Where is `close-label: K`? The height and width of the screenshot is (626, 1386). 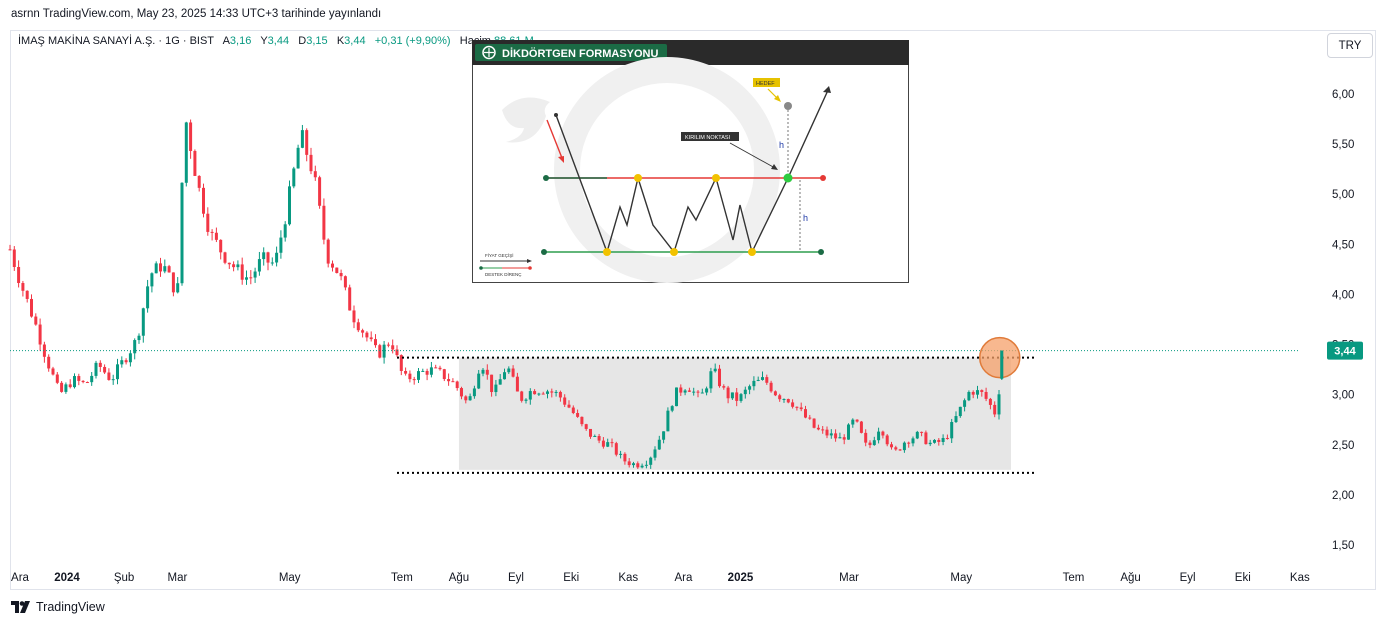 close-label: K is located at coordinates (340, 41).